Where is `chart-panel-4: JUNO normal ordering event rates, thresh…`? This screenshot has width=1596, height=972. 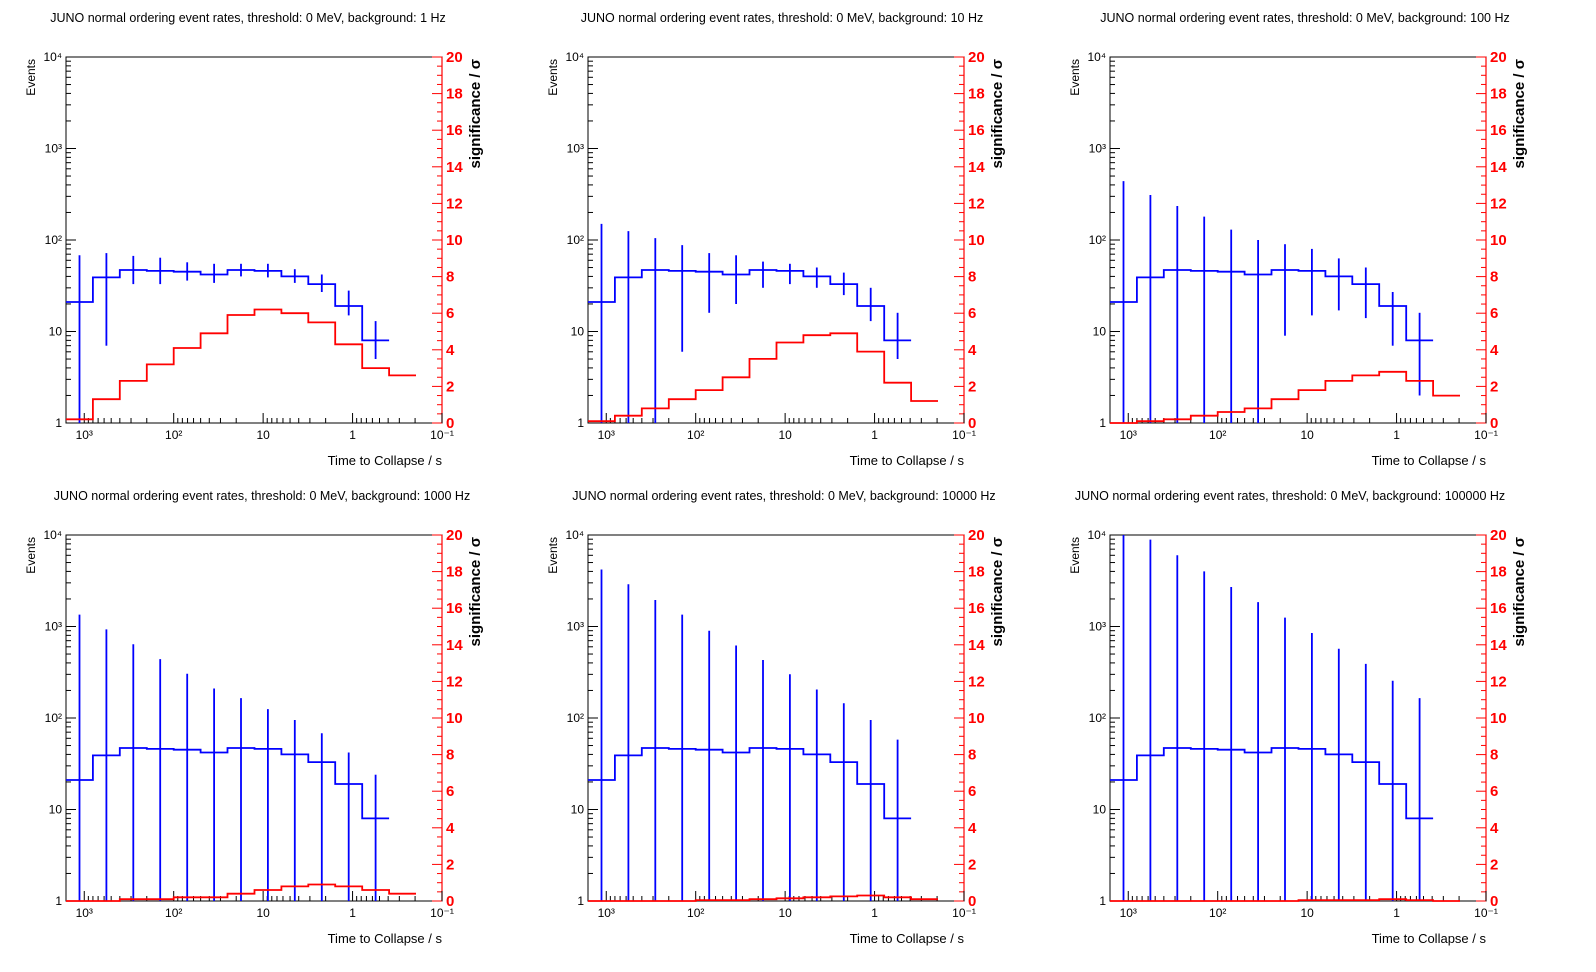
chart-panel-4: JUNO normal ordering event rates, thresh… is located at coordinates (254, 717).